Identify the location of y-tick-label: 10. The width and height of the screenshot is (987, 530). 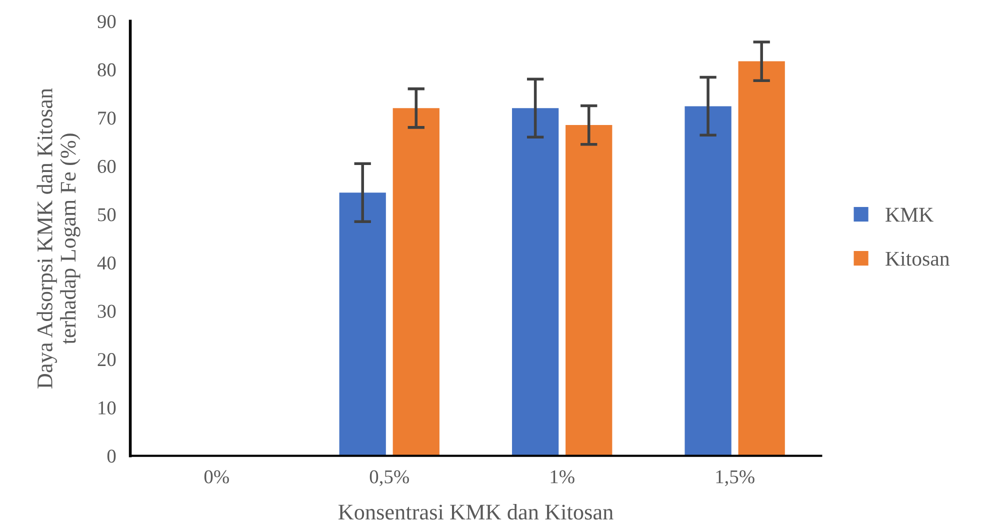
(107, 407).